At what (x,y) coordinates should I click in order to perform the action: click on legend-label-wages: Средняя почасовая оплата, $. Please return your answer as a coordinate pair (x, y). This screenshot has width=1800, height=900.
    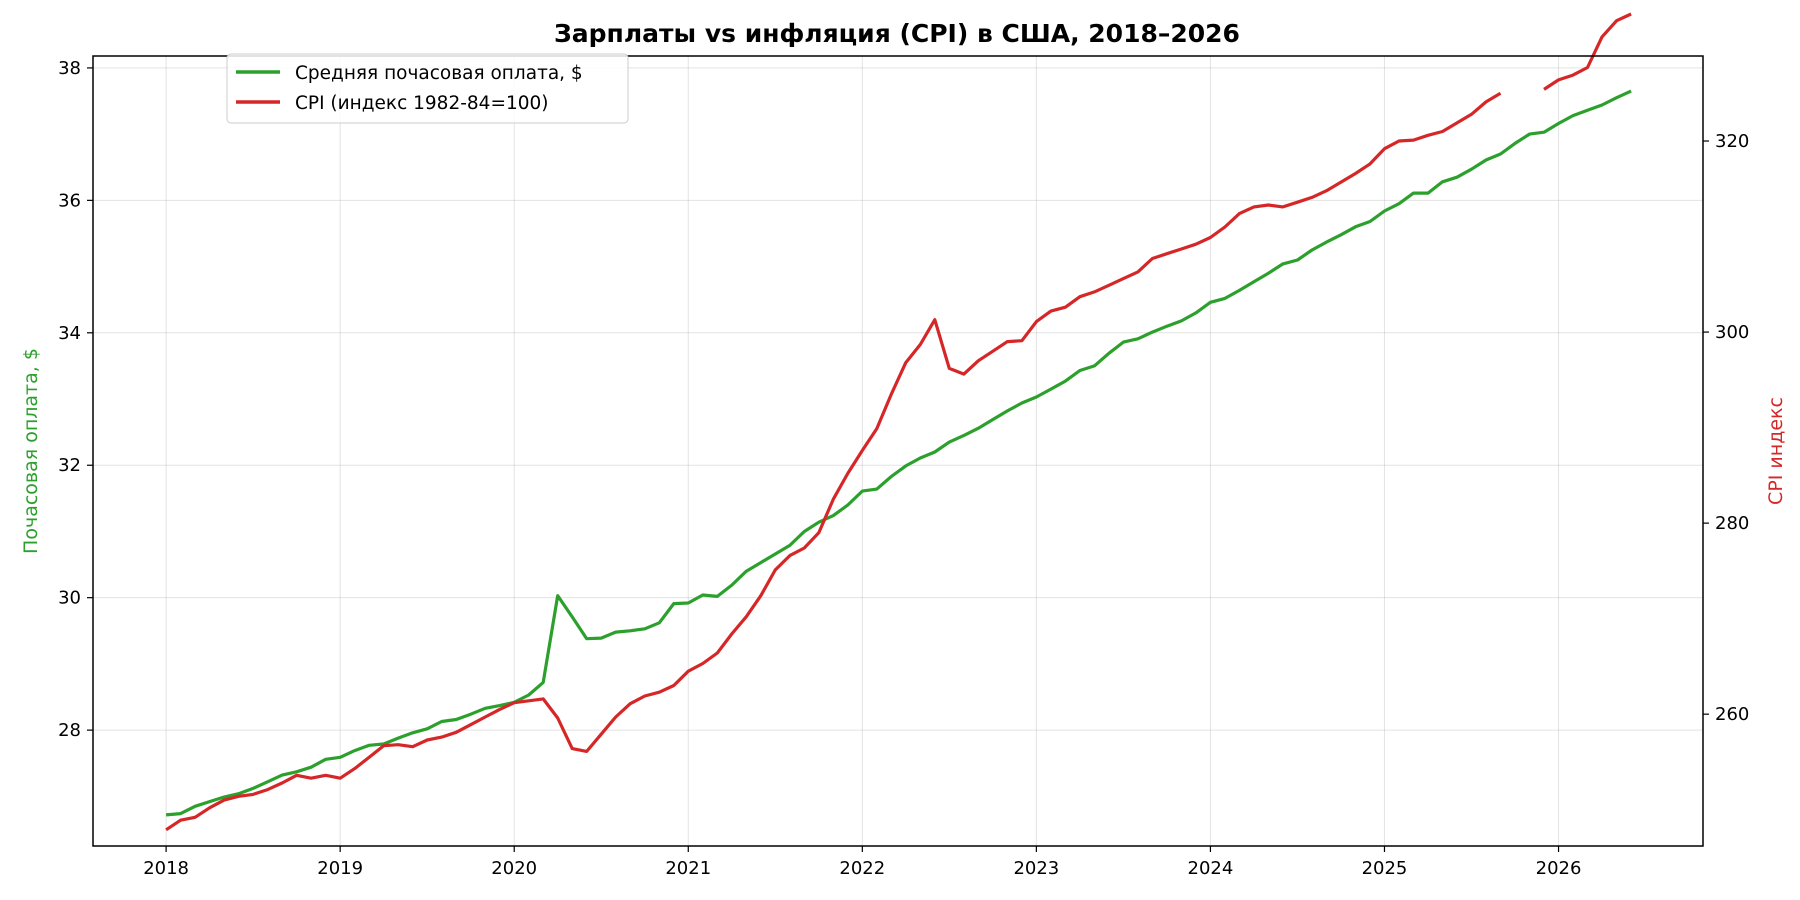
    Looking at the image, I should click on (439, 73).